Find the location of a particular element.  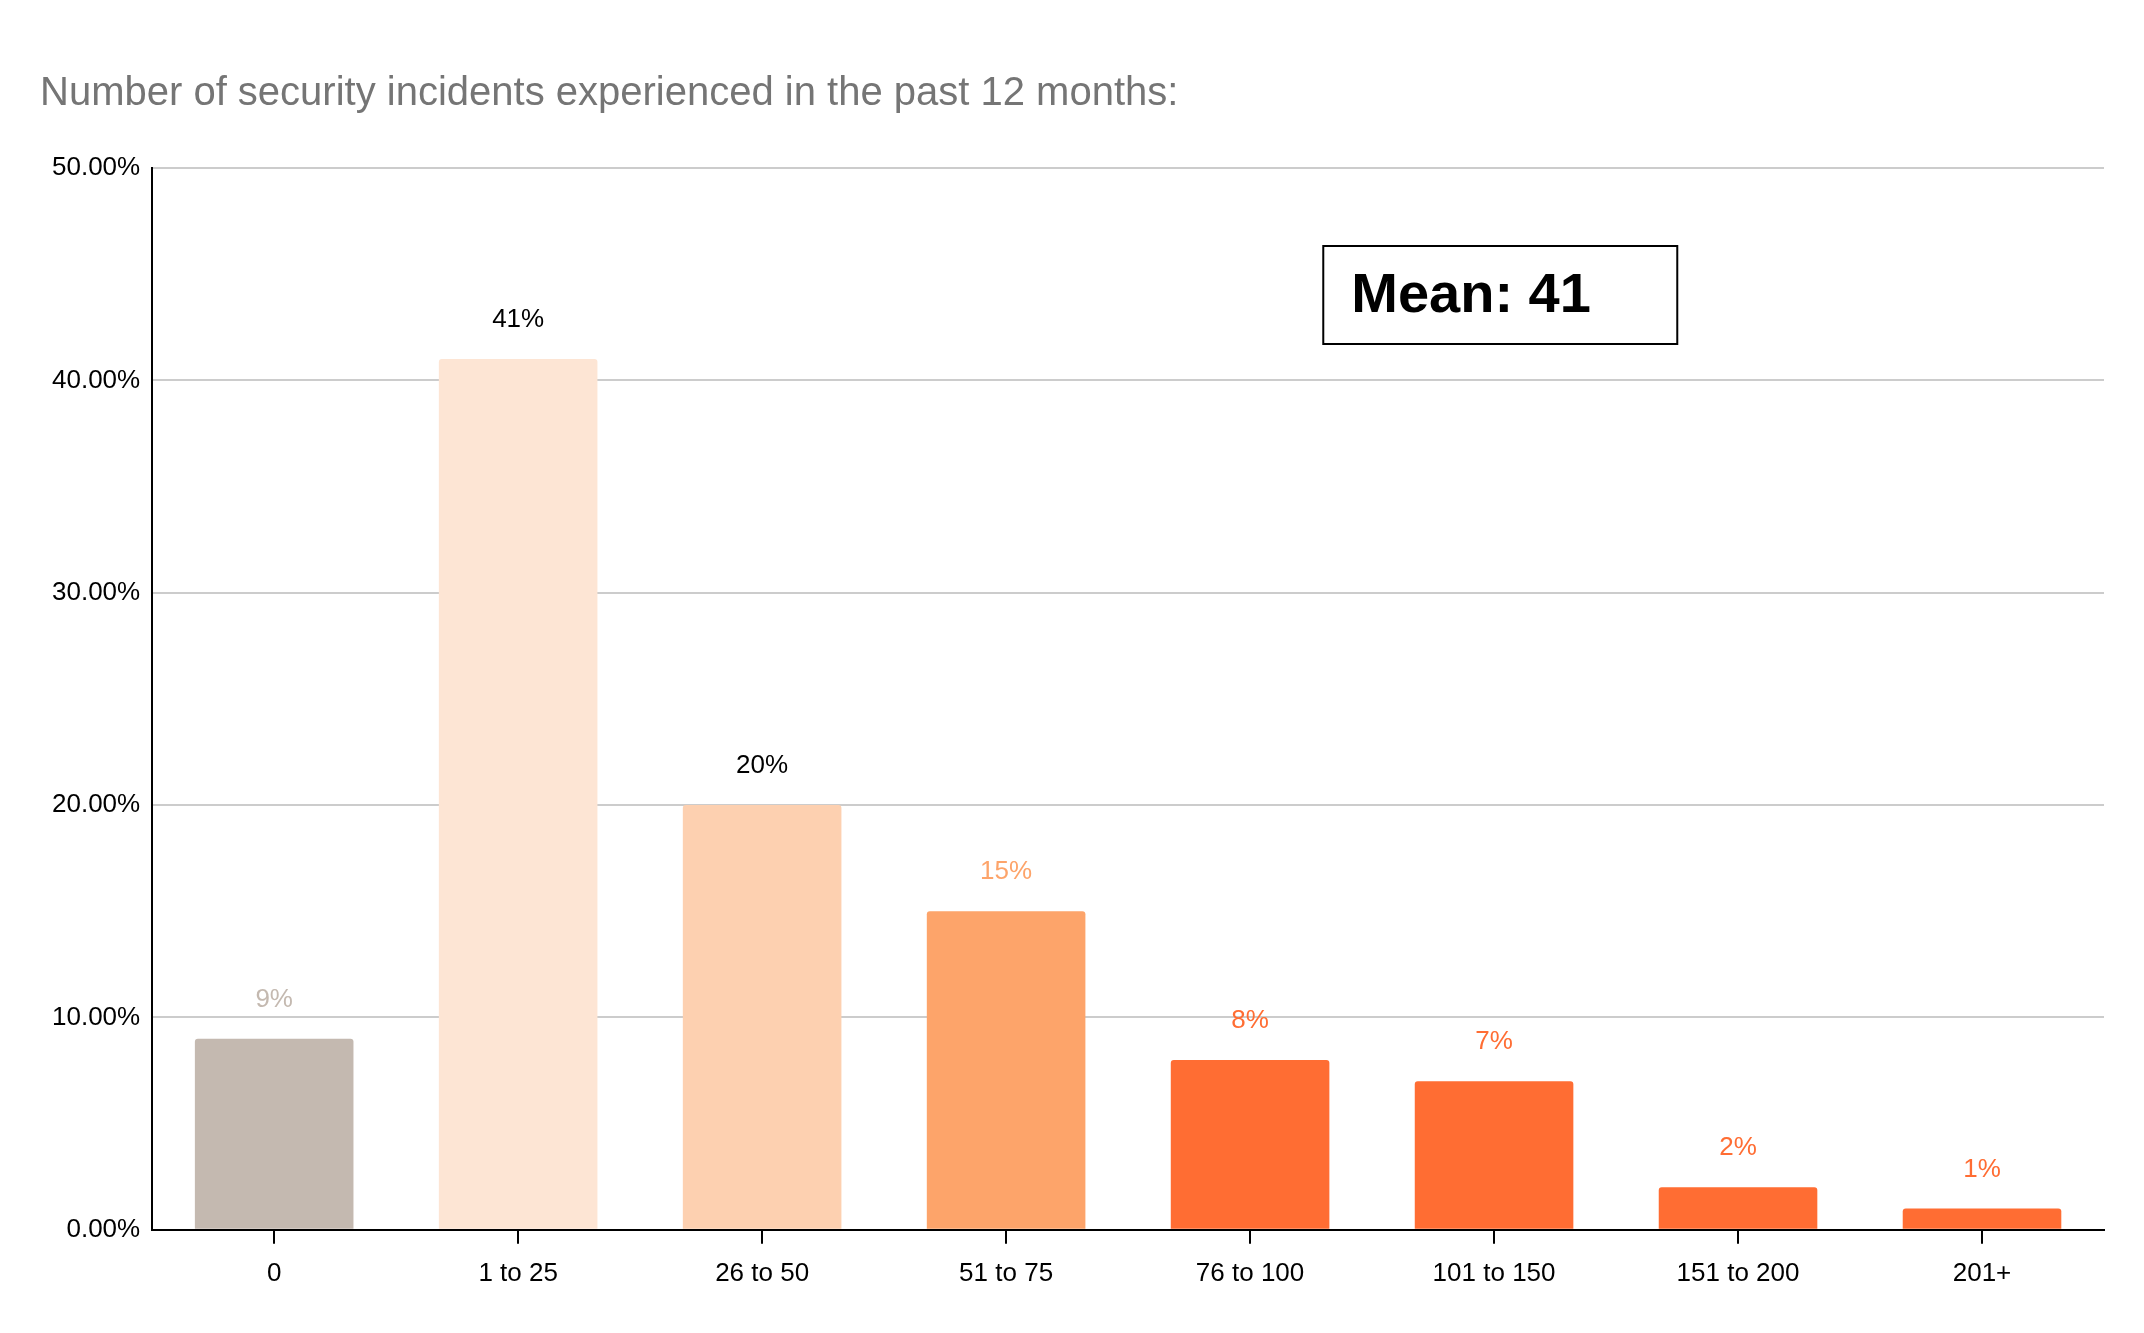

x-tick-label: 1 to 25 is located at coordinates (518, 1271).